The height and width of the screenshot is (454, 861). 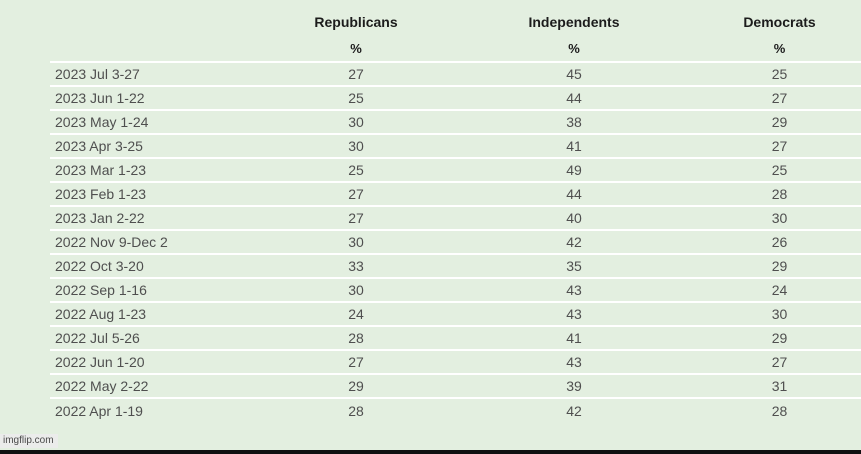 I want to click on column-names-row: Republicans Independents Democrats, so click(x=455, y=18).